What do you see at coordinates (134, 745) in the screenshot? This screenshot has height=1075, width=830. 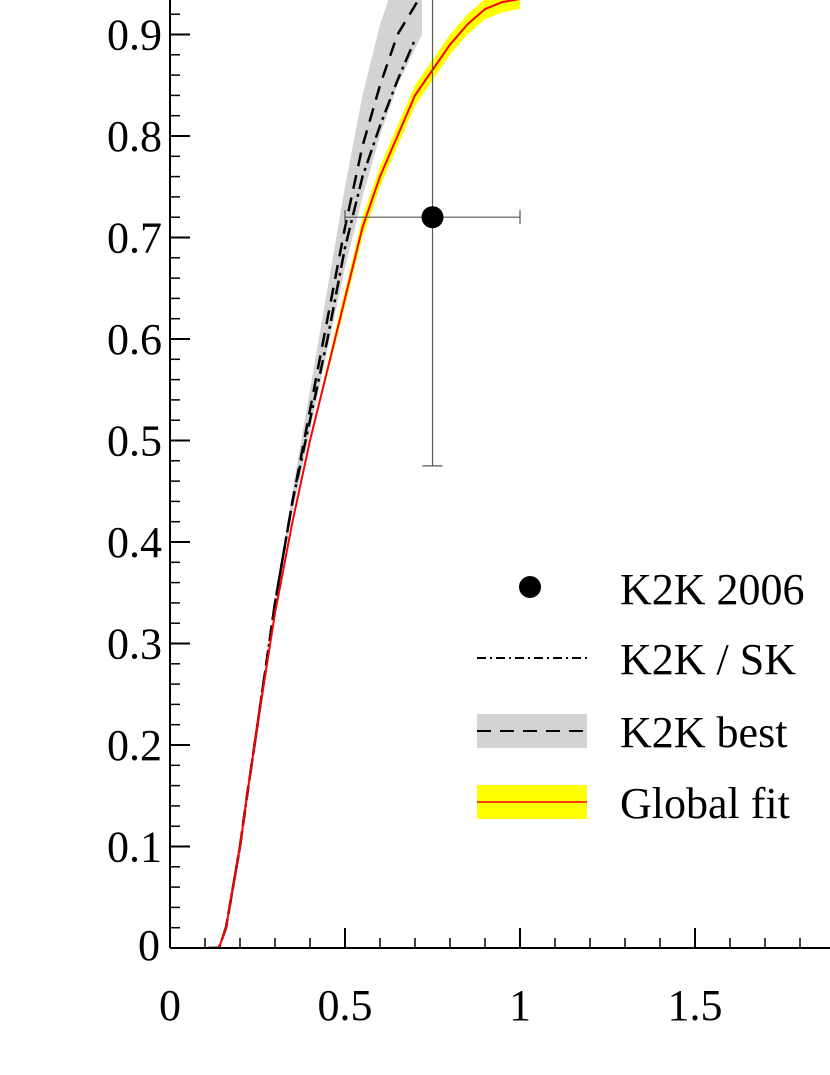 I see `y-tick-label: 0.2` at bounding box center [134, 745].